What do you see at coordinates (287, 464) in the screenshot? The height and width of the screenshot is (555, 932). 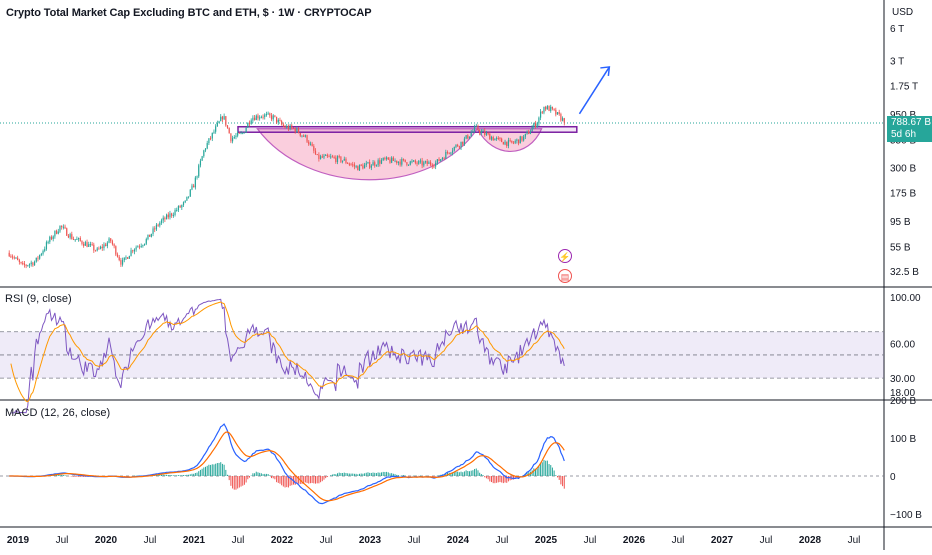 I see `macd-line` at bounding box center [287, 464].